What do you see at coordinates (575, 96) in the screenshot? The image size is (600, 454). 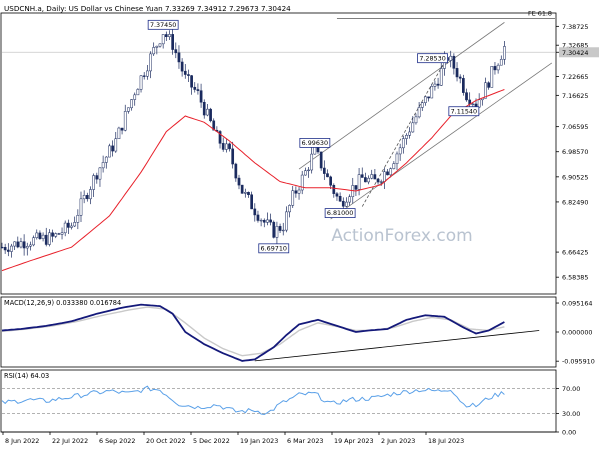 I see `price-axis-label: 7.16625` at bounding box center [575, 96].